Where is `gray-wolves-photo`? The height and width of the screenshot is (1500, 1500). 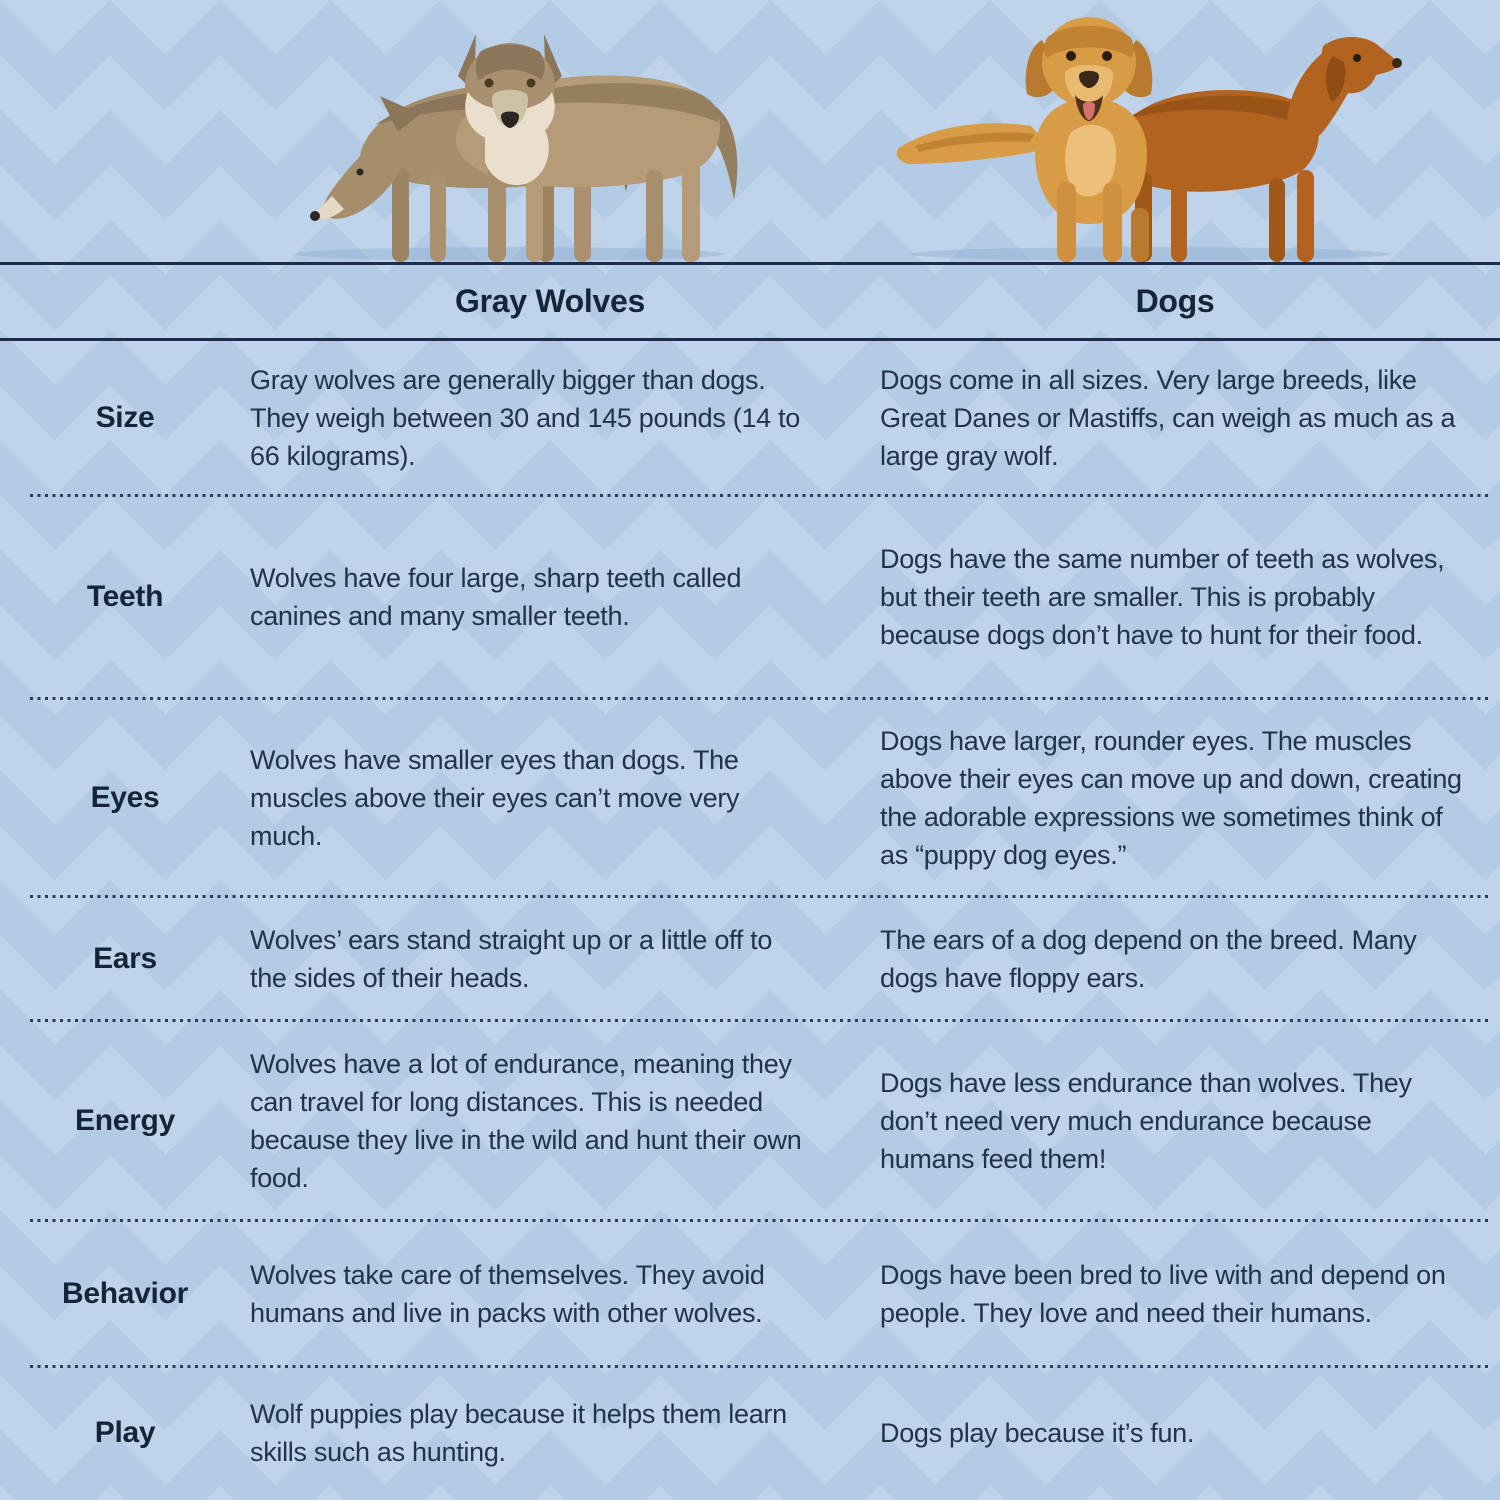
gray-wolves-photo is located at coordinates (510, 131).